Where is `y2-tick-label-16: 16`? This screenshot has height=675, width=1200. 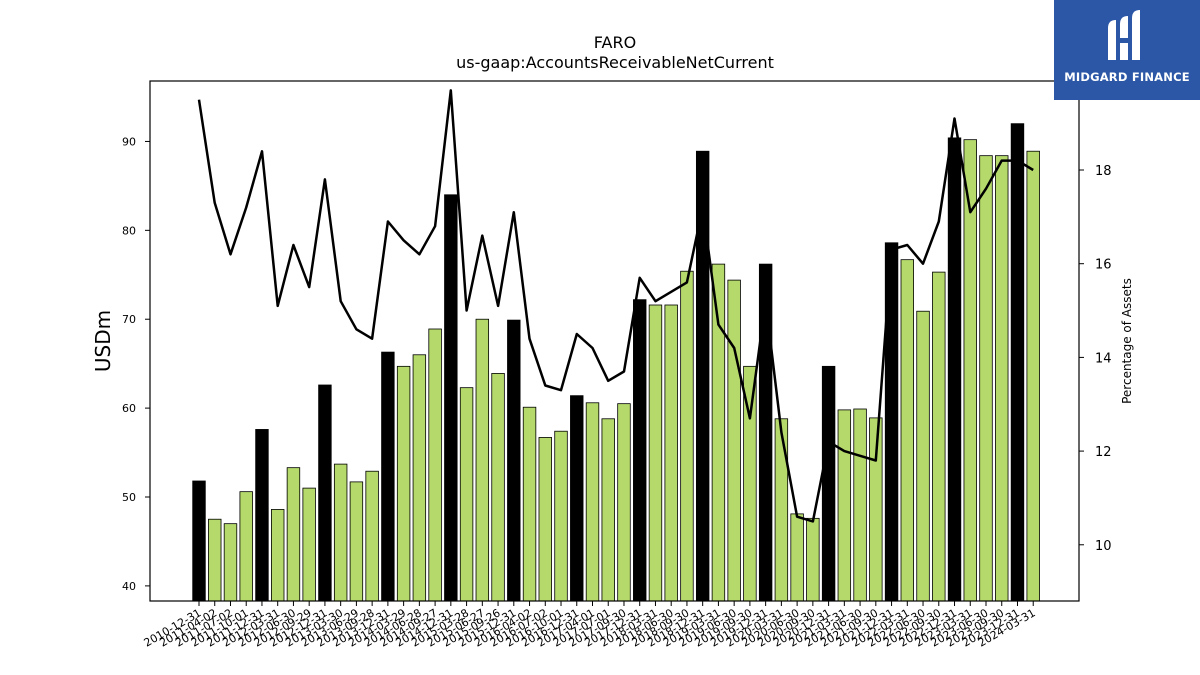 y2-tick-label-16: 16 is located at coordinates (1103, 265).